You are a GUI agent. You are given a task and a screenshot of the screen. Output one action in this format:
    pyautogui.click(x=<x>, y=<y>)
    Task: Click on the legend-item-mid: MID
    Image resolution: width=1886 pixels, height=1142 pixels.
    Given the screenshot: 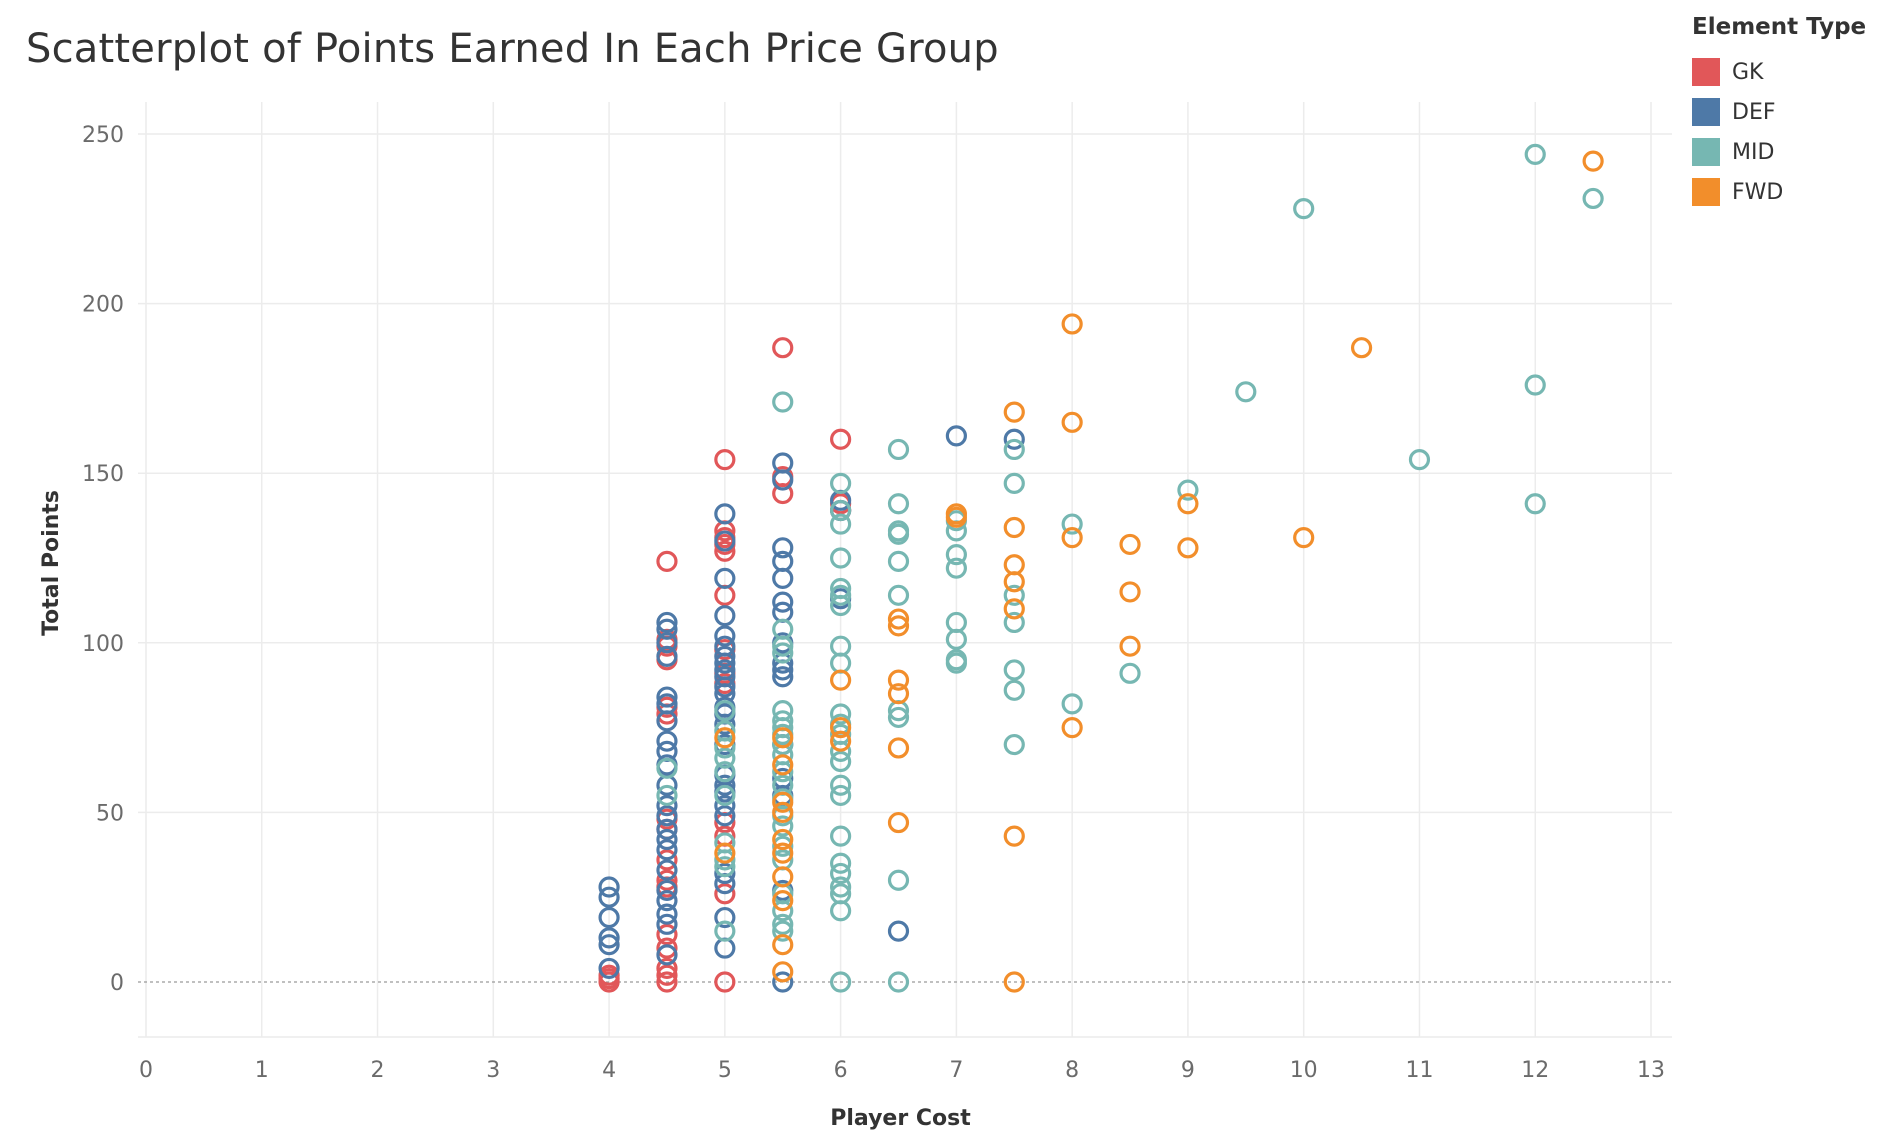 What is the action you would take?
    pyautogui.click(x=1779, y=152)
    